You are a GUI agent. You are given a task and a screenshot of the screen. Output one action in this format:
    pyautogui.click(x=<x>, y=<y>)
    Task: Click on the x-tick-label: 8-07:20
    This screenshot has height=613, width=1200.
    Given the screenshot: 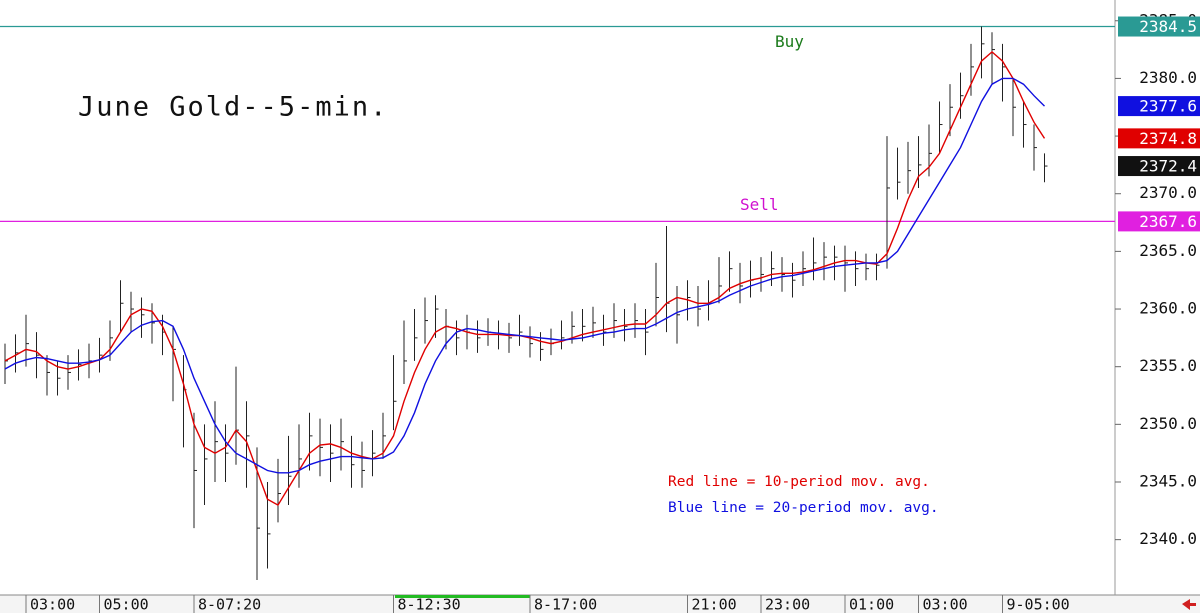 What is the action you would take?
    pyautogui.click(x=229, y=604)
    